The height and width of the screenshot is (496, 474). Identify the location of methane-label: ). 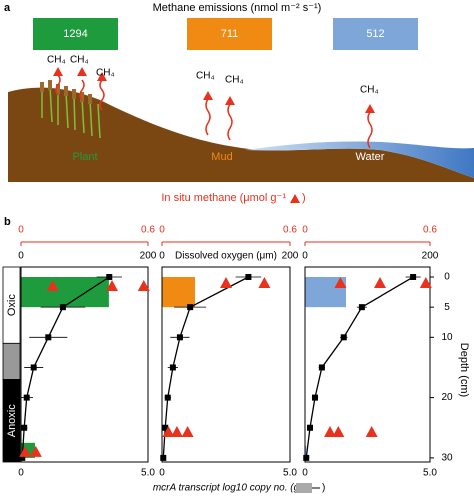
(304, 198).